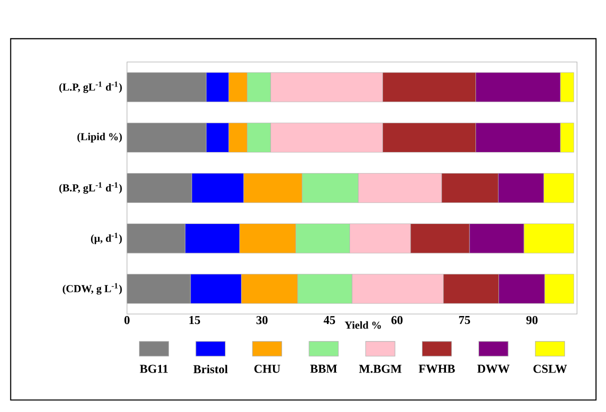 This screenshot has width=606, height=412. What do you see at coordinates (90, 87) in the screenshot?
I see `y-tick-label: (L.P, gL$^{-1}$ d$^{-1}$)` at bounding box center [90, 87].